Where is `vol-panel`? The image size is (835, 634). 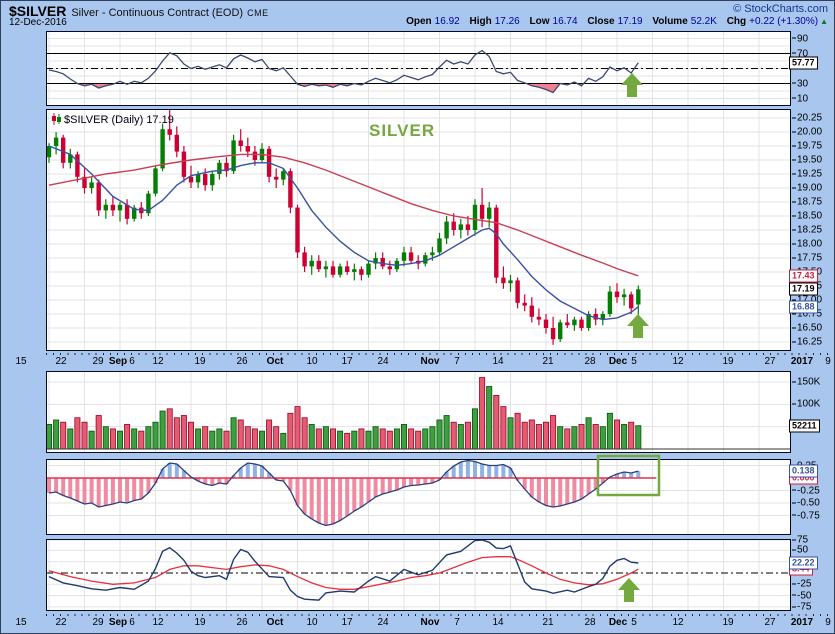 vol-panel is located at coordinates (418, 412).